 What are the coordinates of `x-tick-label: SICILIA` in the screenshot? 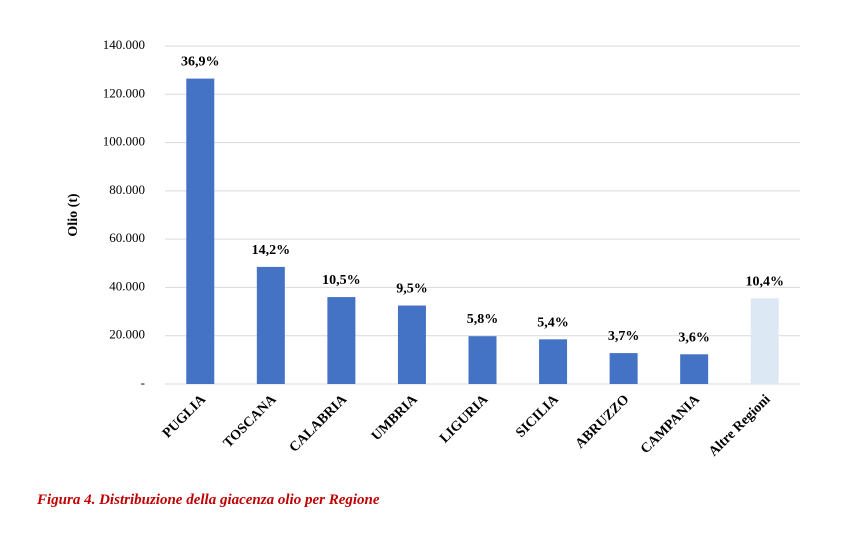 It's located at (537, 416).